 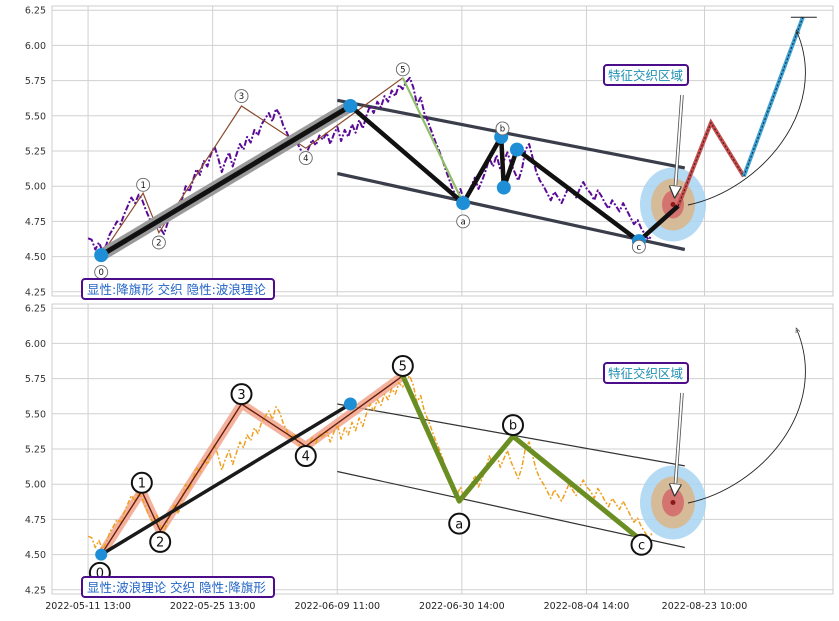 I want to click on bottom-annotation-frame, so click(x=178, y=587).